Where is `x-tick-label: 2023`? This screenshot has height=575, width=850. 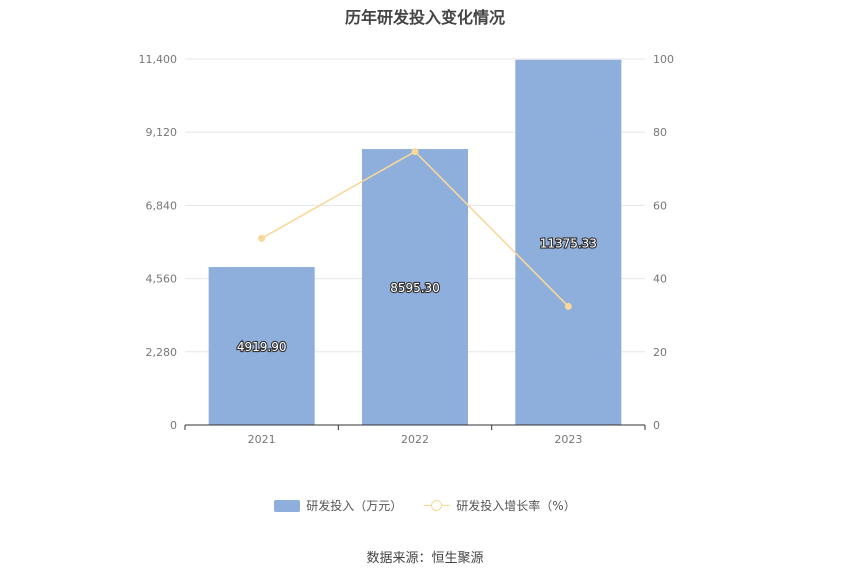
x-tick-label: 2023 is located at coordinates (568, 439).